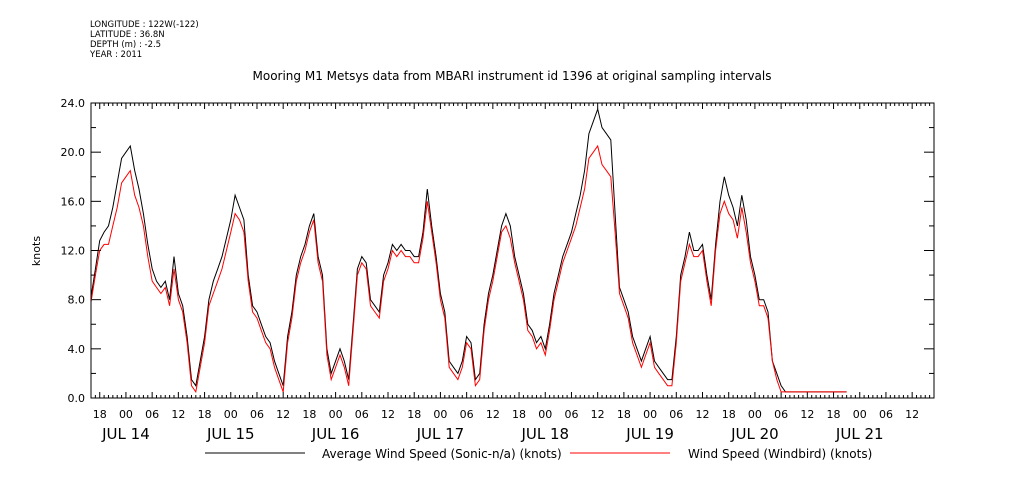 Image resolution: width=1009 pixels, height=504 pixels. Describe the element at coordinates (442, 454) in the screenshot. I see `legend-label-sonic: Average Wind Speed (Sonic-n/a) (knots)` at that location.